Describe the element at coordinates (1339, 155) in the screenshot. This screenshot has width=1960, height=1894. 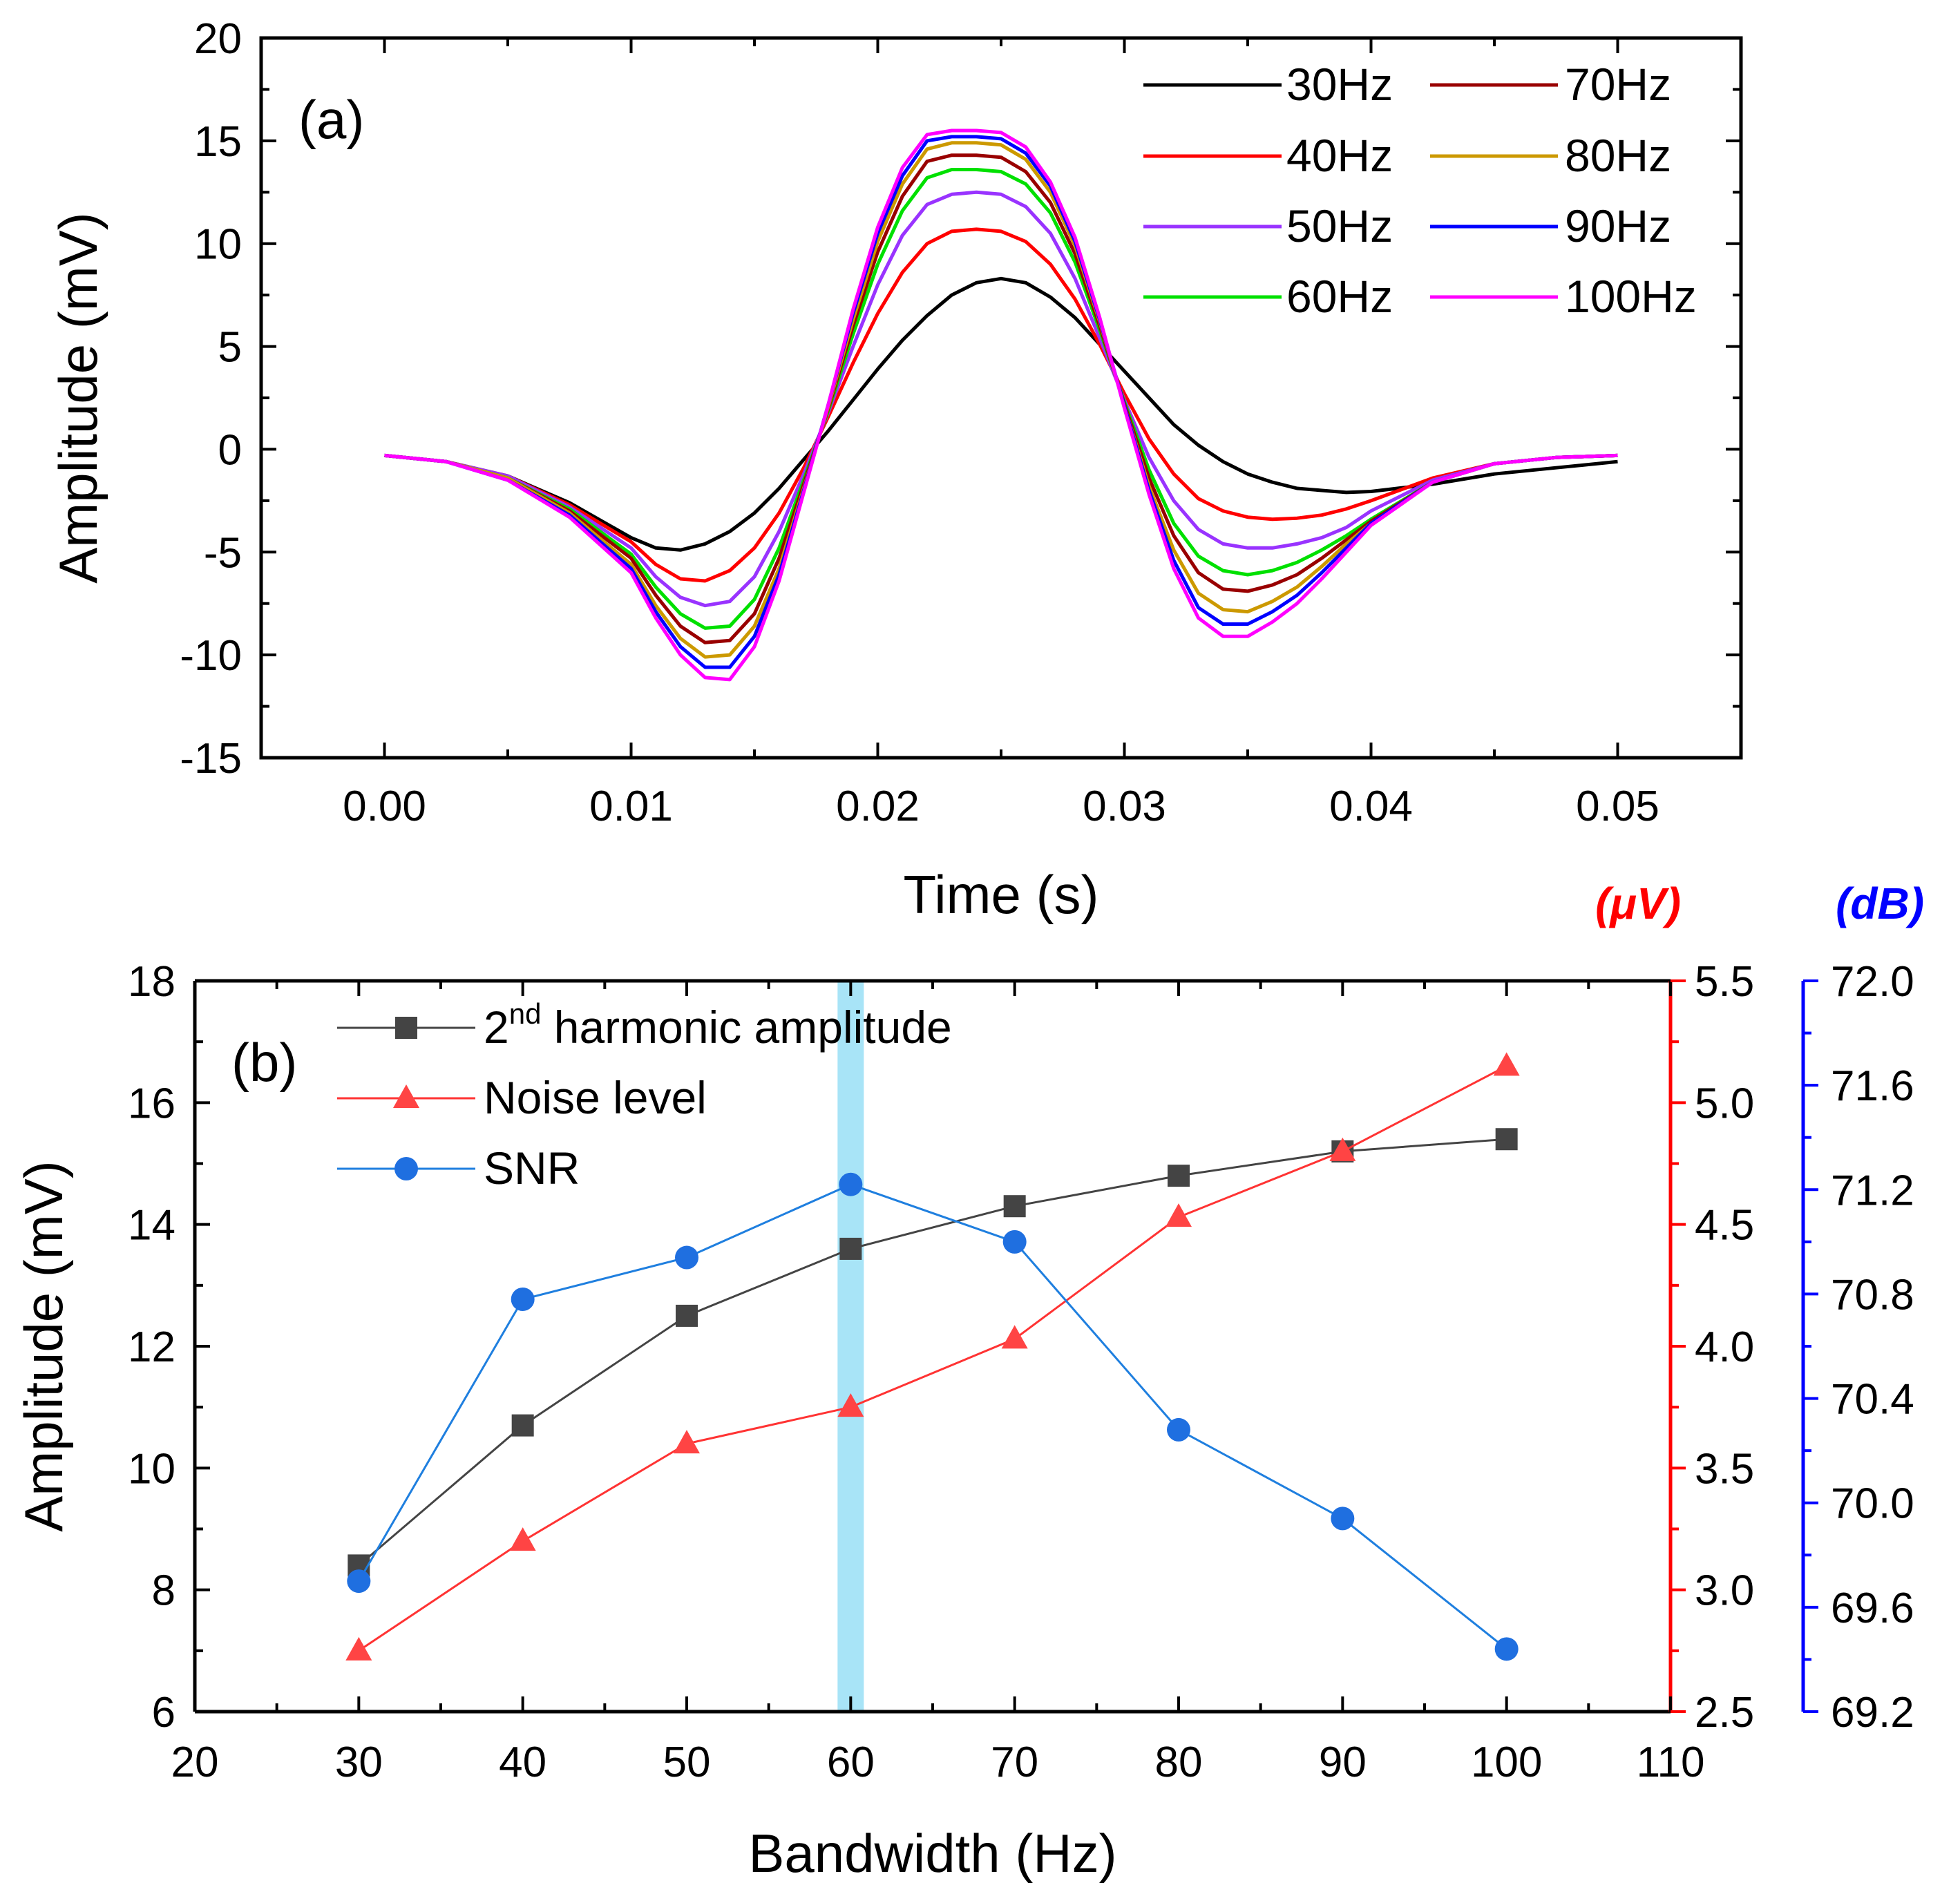
I see `legend-label-40hz: 40Hz` at that location.